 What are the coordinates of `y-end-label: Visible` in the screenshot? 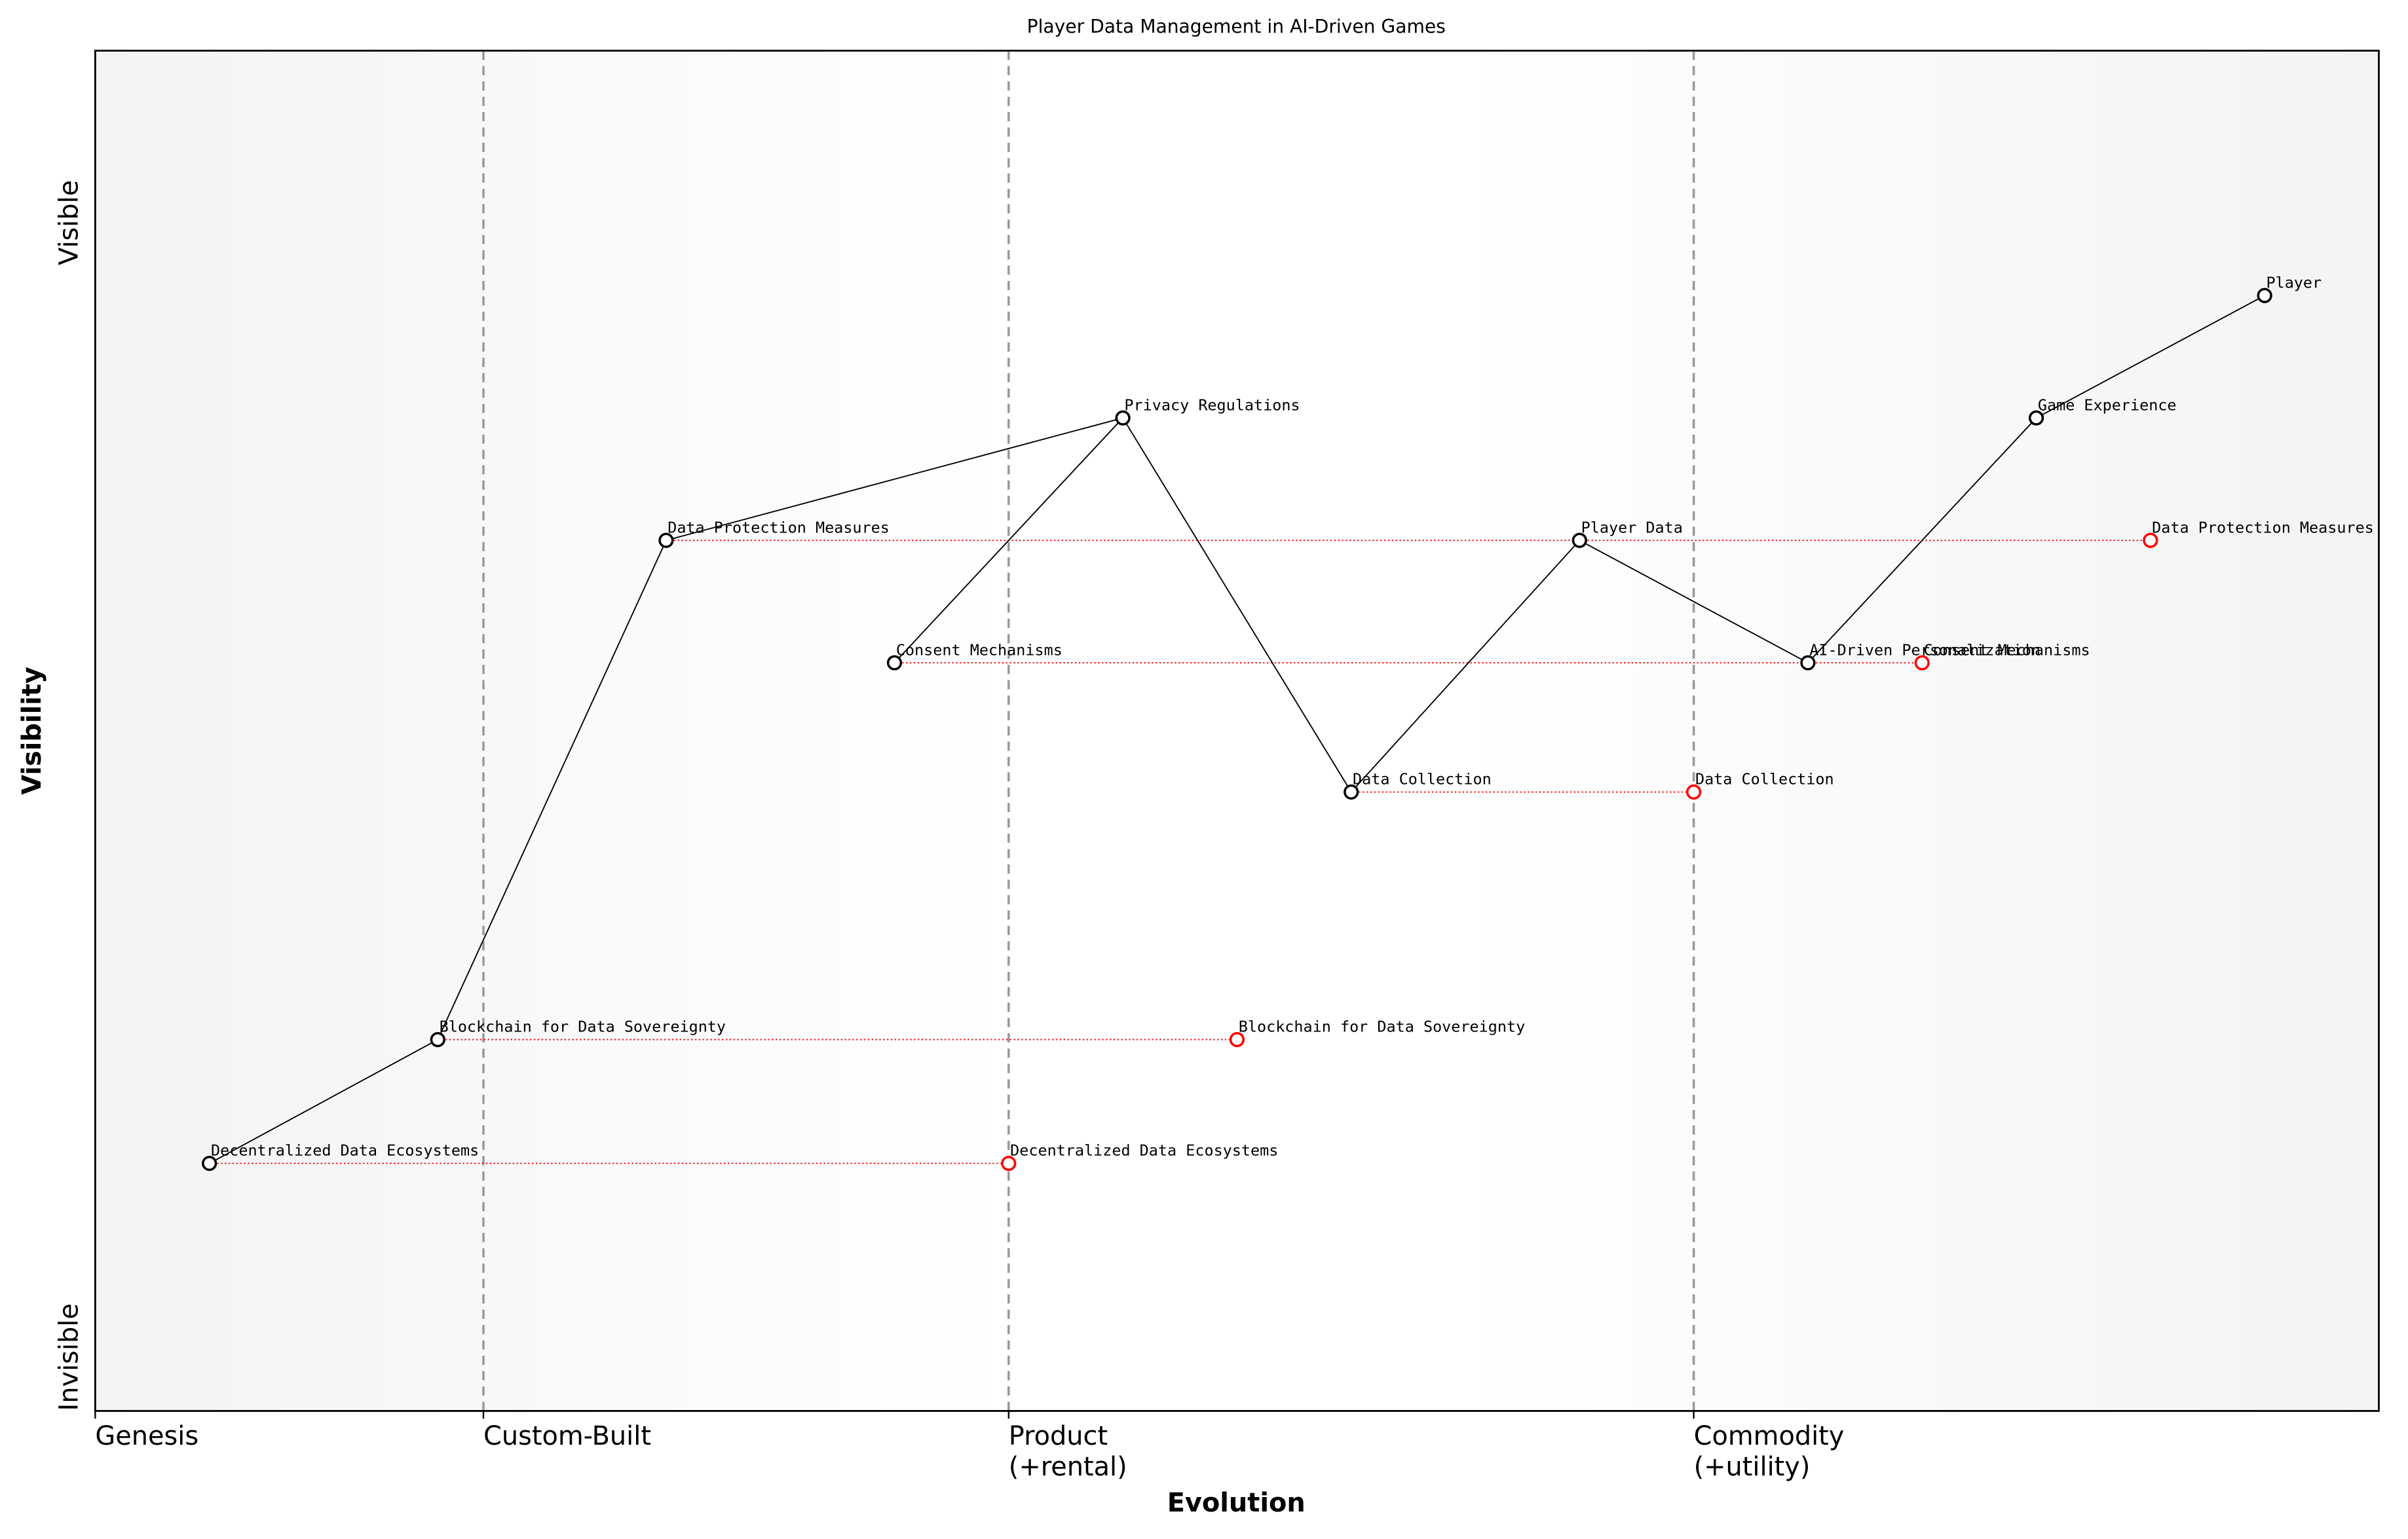 It's located at (69, 222).